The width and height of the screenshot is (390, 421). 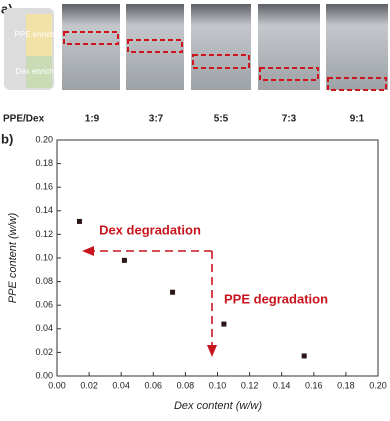 What do you see at coordinates (154, 385) in the screenshot?
I see `x-tick-label: 0.06` at bounding box center [154, 385].